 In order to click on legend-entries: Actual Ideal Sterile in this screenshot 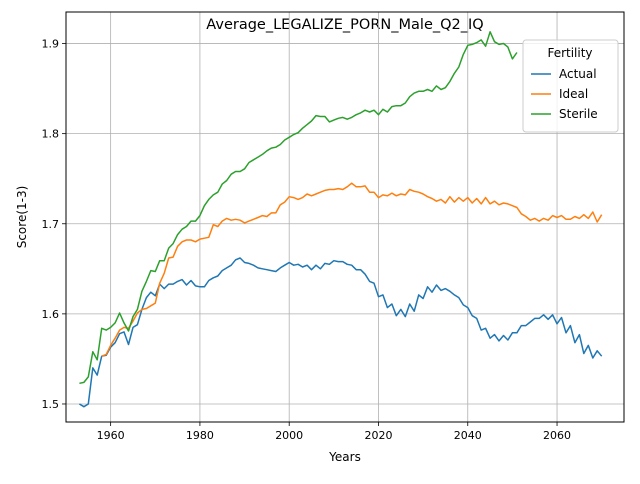, I will do `click(564, 94)`.